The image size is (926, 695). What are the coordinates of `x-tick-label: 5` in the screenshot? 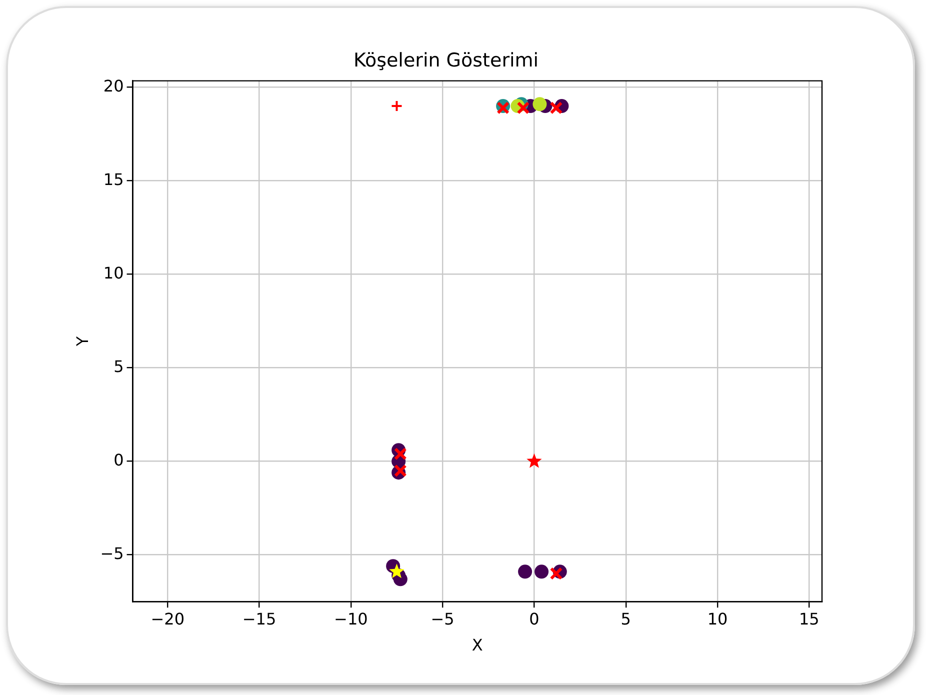 It's located at (625, 618).